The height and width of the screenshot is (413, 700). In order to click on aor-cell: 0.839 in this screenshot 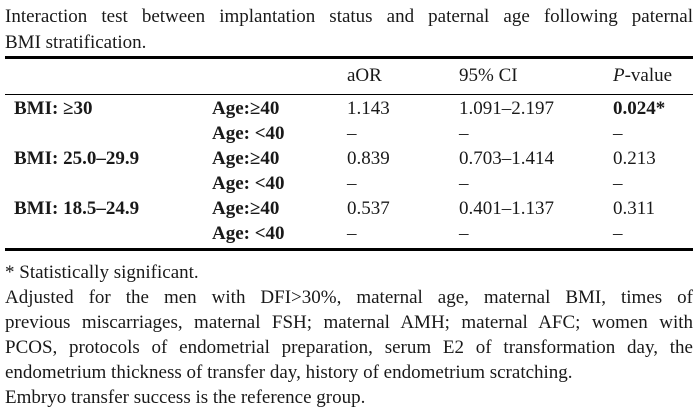, I will do `click(368, 159)`.